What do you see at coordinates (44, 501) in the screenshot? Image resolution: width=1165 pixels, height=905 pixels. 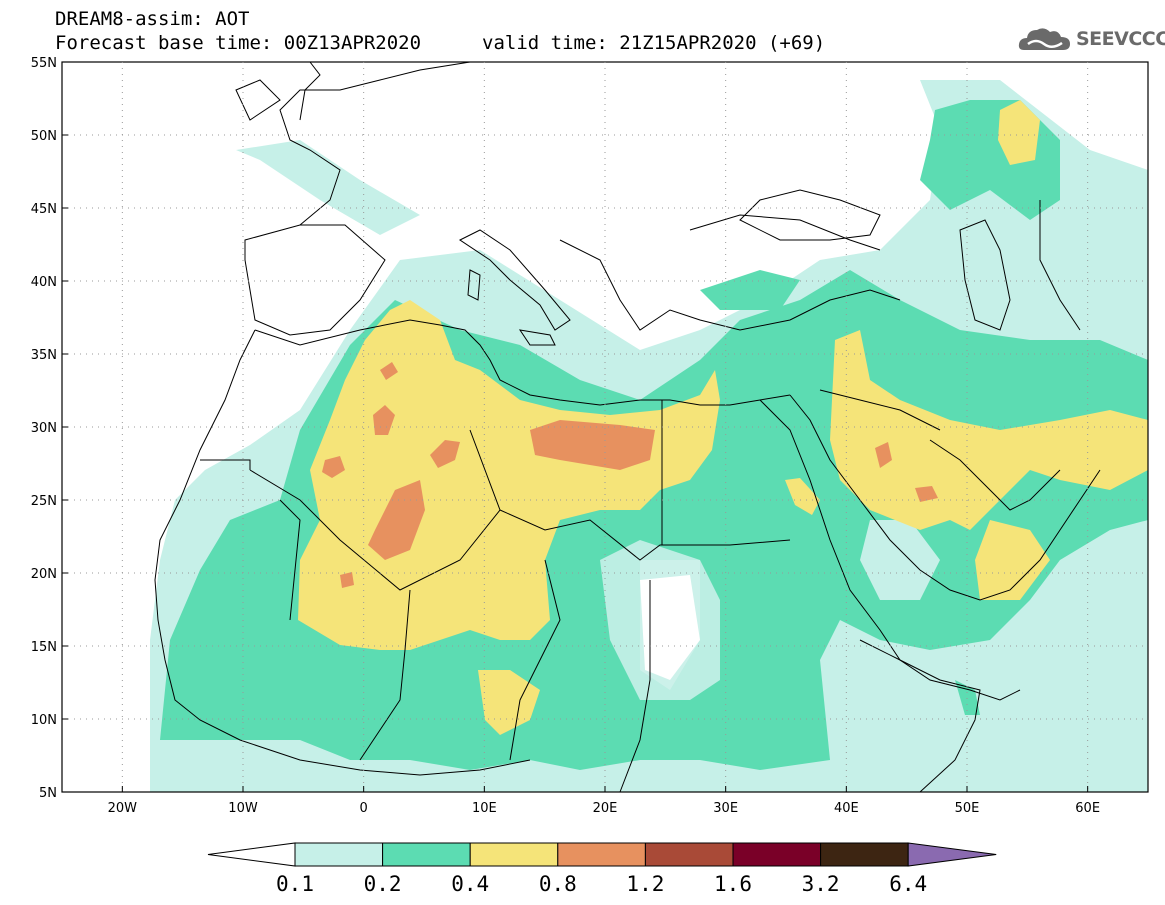 I see `lat-tick-label: 25N` at bounding box center [44, 501].